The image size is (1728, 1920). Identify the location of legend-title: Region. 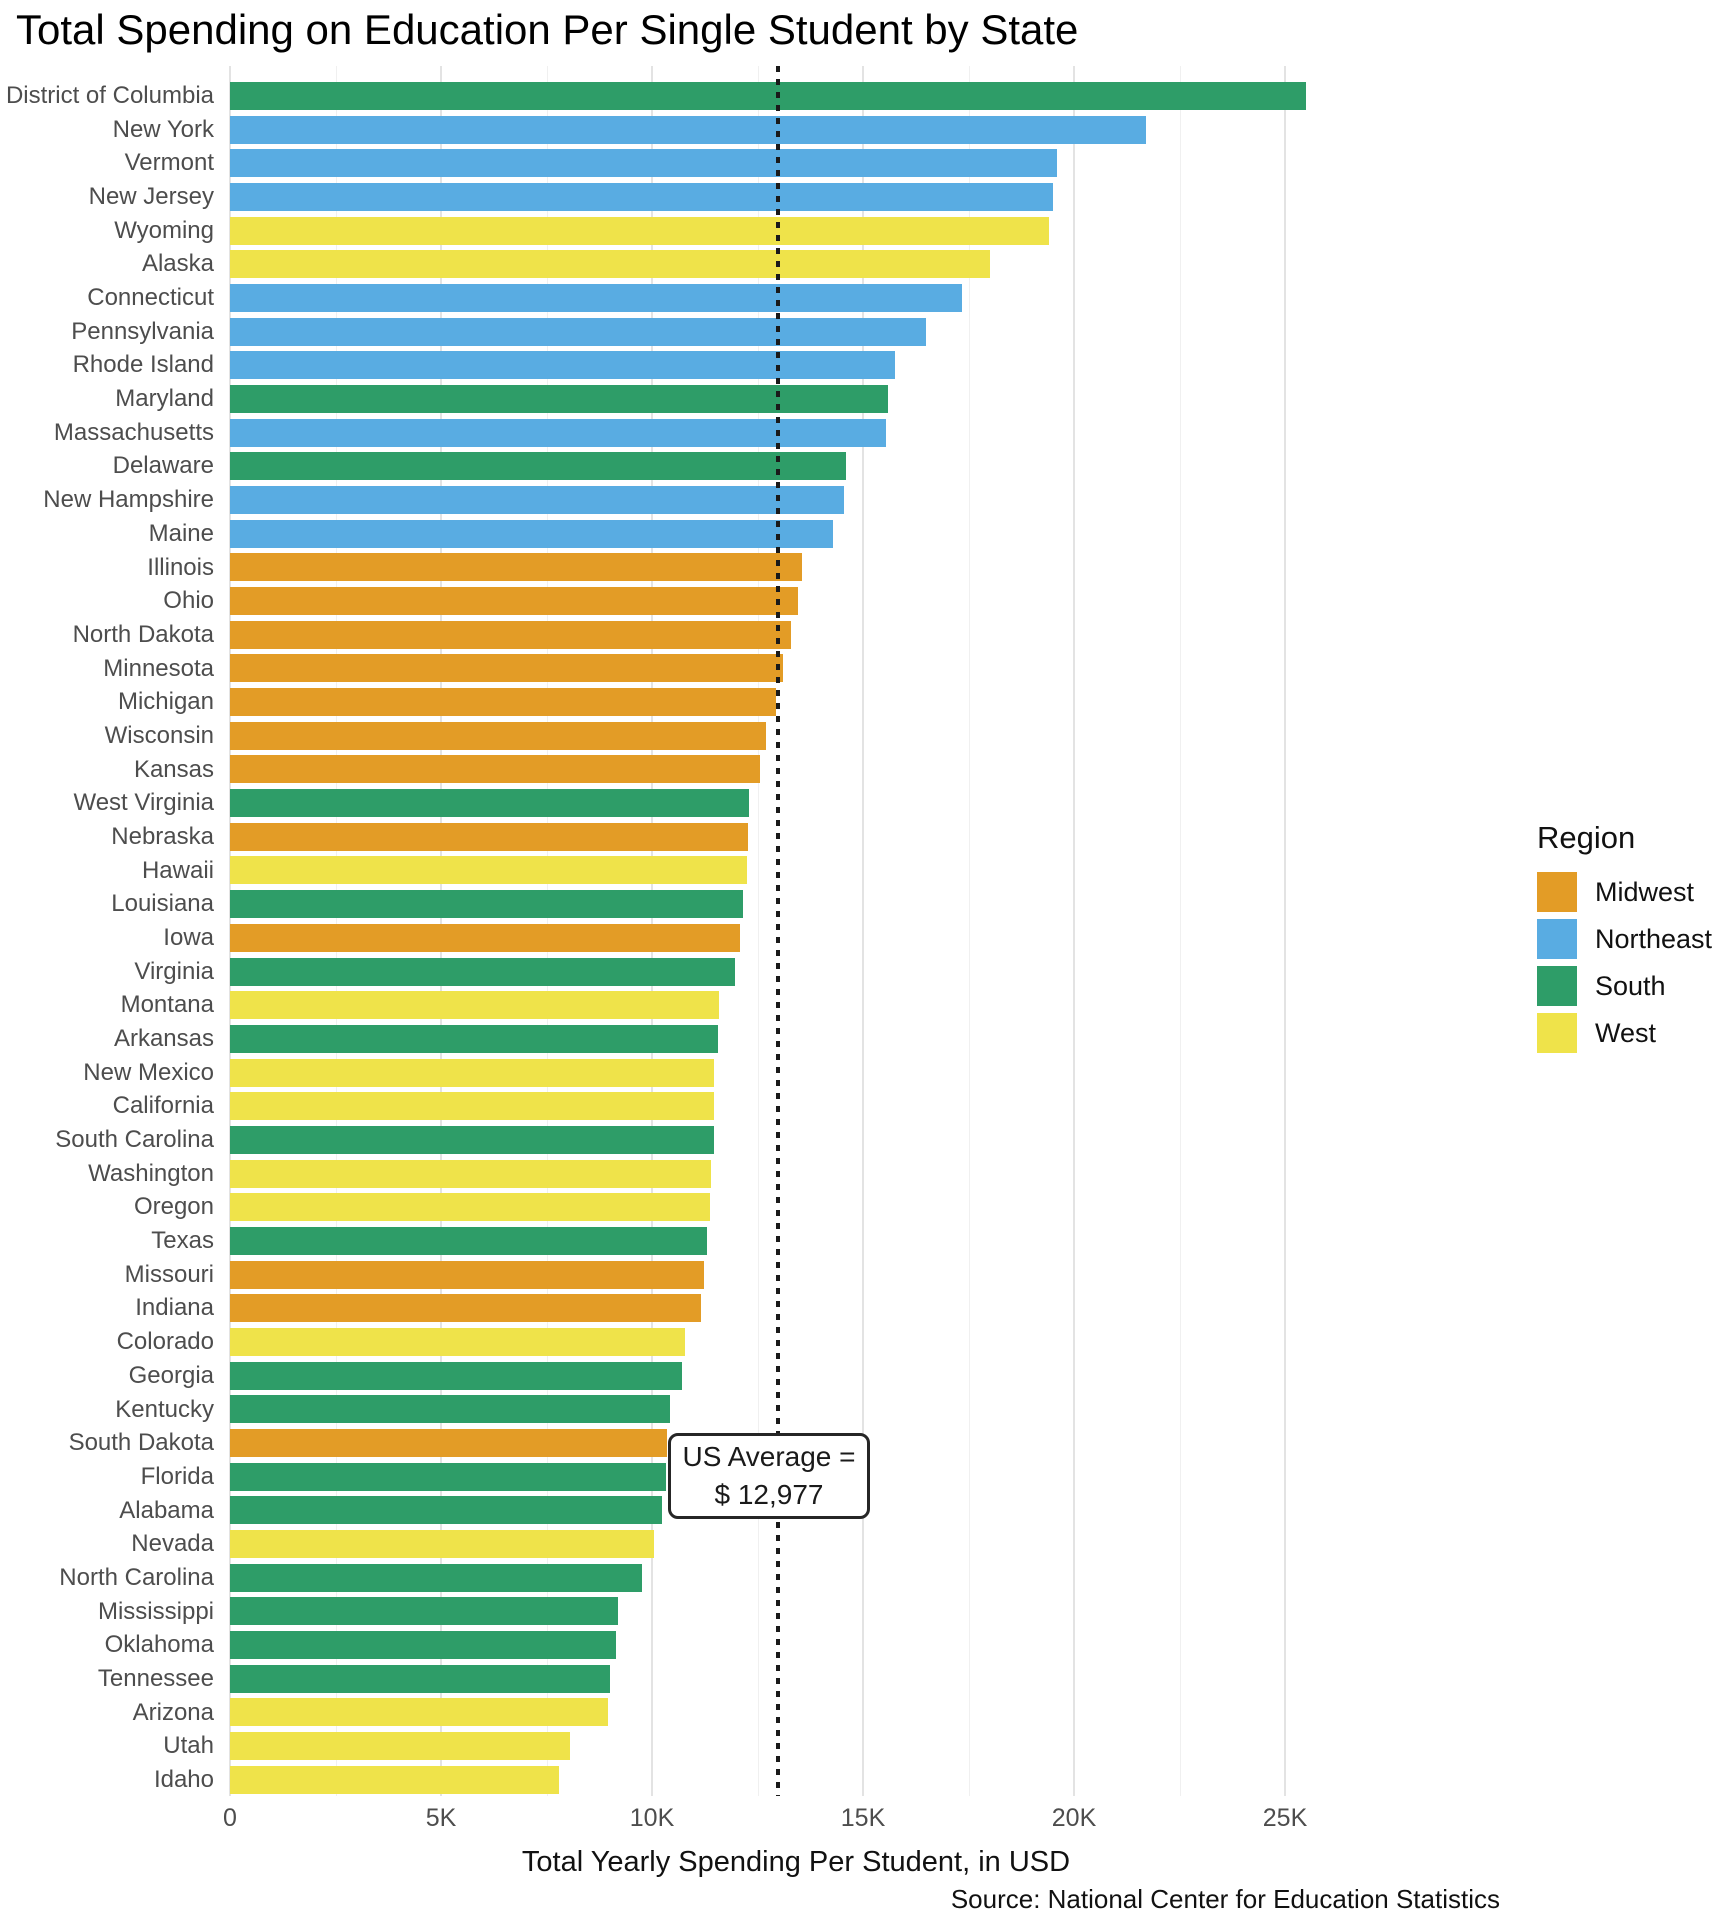
(1586, 837).